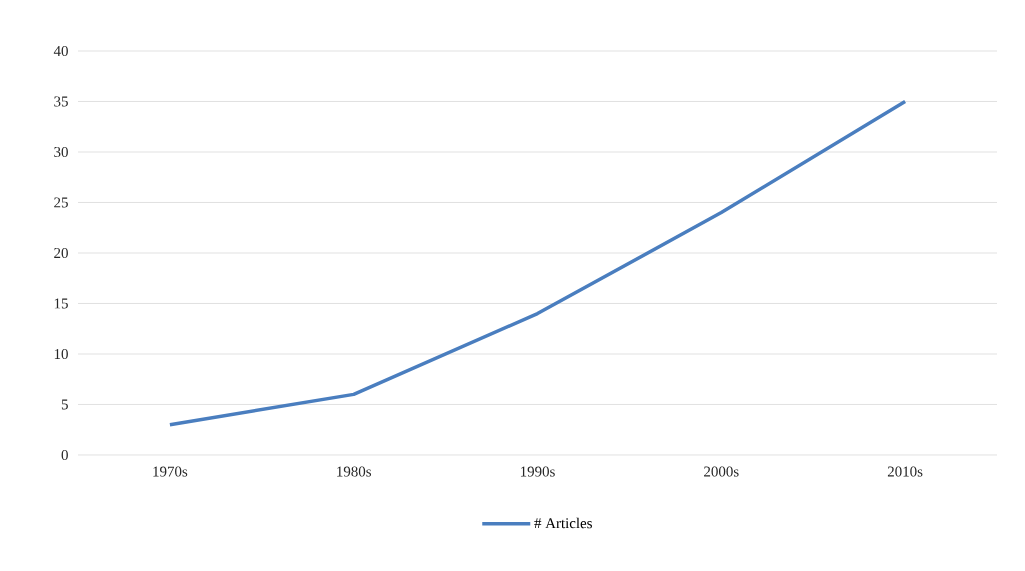  What do you see at coordinates (61, 202) in the screenshot?
I see `y-tick-label: 25` at bounding box center [61, 202].